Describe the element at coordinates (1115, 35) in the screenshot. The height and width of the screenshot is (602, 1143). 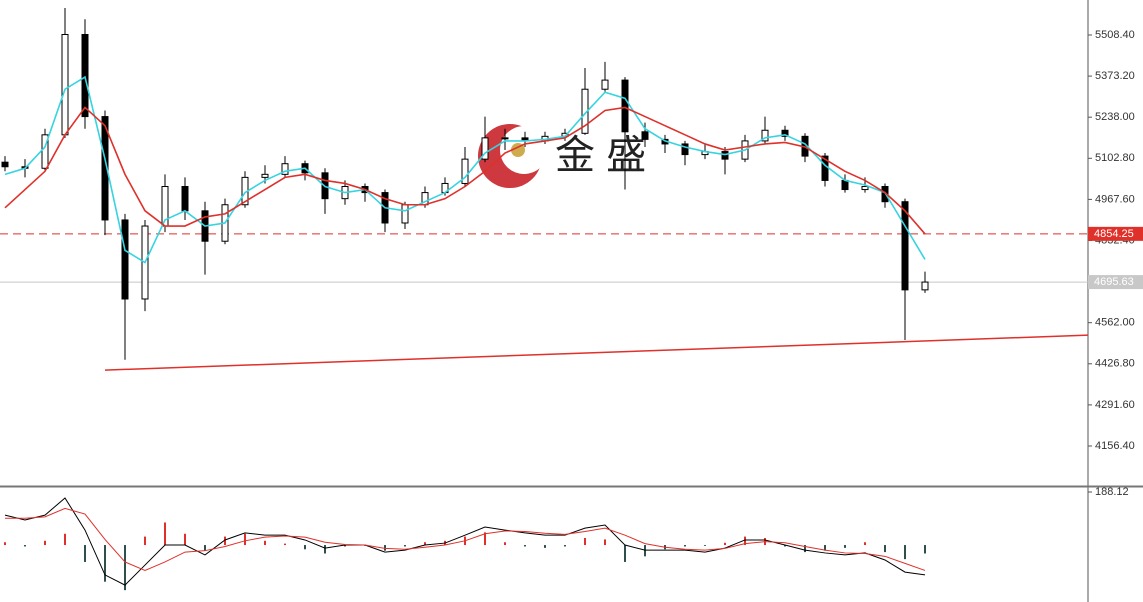
I see `y-tick-label: 5508.40` at that location.